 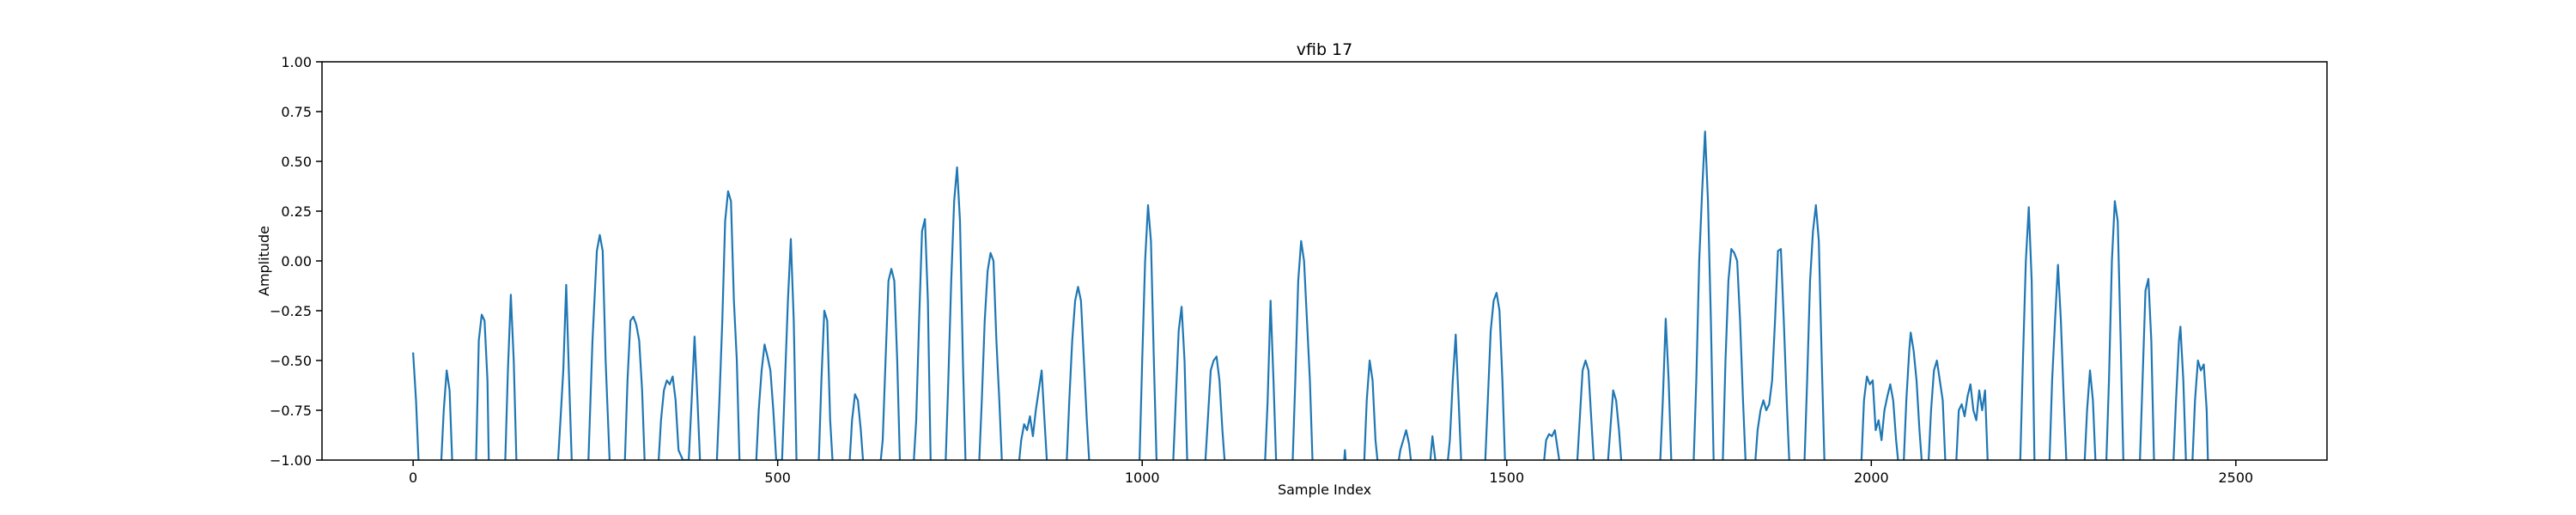 What do you see at coordinates (296, 62) in the screenshot?
I see `y-tick-label: 1.00` at bounding box center [296, 62].